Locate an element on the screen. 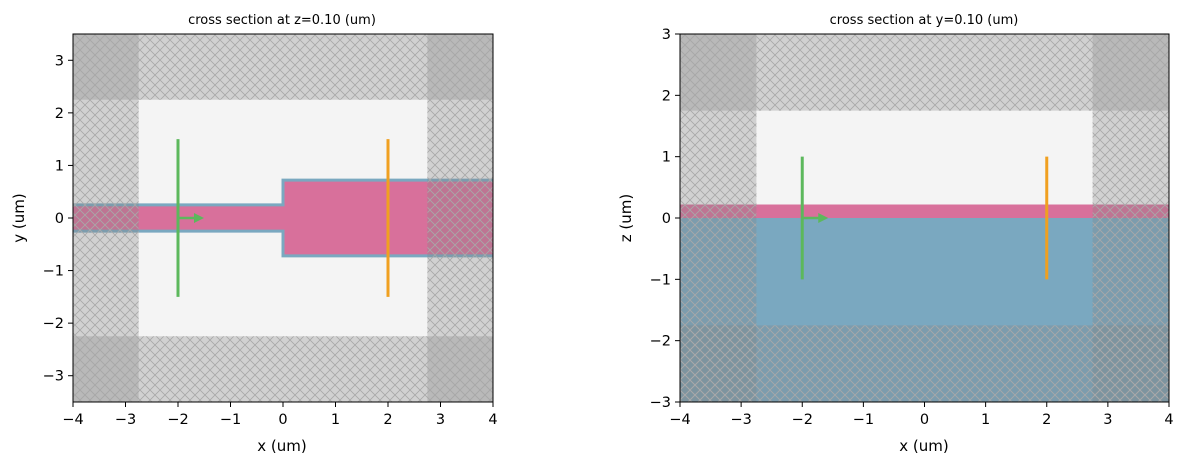 The height and width of the screenshot is (468, 1186). y-axis-label: z (um) is located at coordinates (626, 218).